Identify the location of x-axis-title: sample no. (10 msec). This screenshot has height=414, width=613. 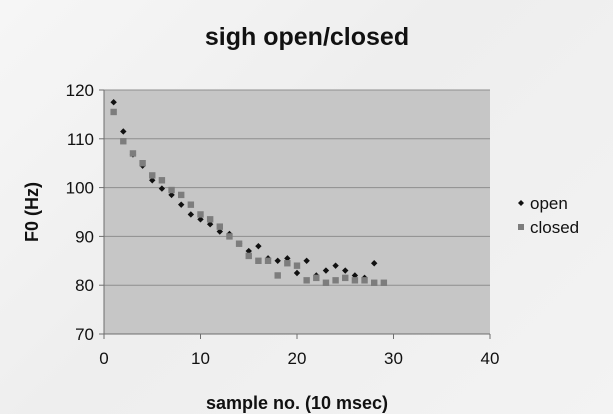
(297, 403).